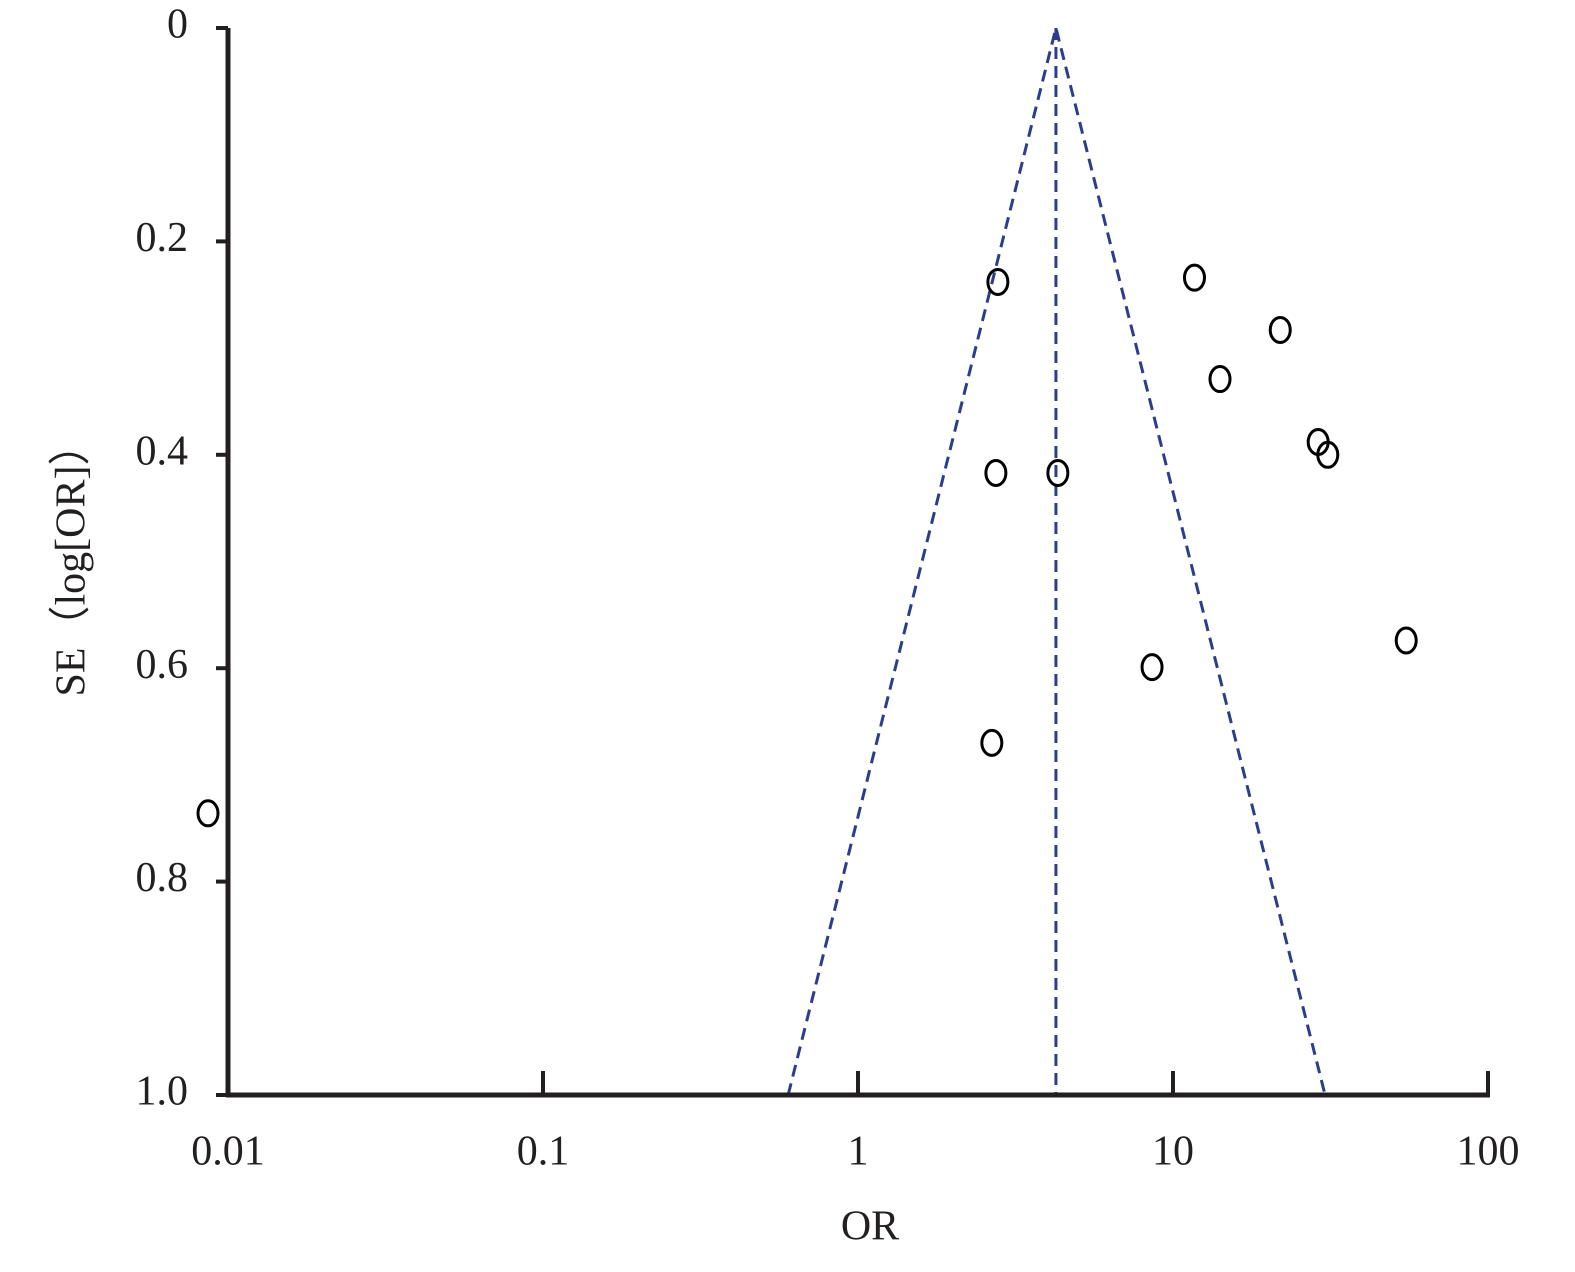  I want to click on x-tick-label: 0.1, so click(543, 1152).